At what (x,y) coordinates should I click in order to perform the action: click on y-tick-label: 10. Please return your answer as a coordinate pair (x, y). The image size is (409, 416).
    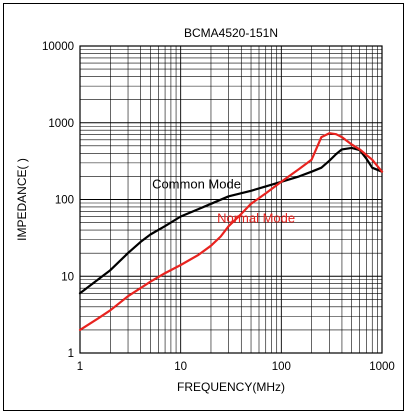
    Looking at the image, I should click on (67, 277).